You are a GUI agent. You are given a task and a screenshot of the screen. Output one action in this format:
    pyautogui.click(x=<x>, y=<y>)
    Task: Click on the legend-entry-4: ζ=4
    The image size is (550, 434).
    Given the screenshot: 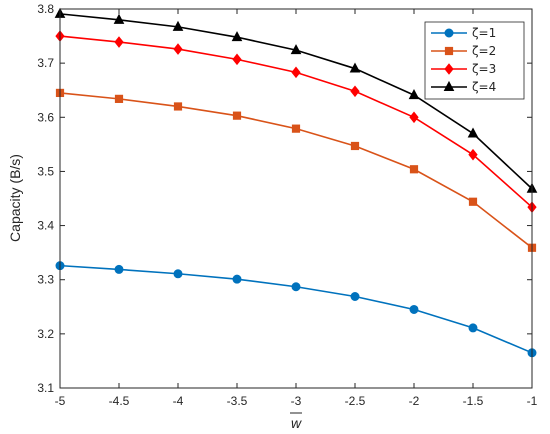 What is the action you would take?
    pyautogui.click(x=463, y=87)
    